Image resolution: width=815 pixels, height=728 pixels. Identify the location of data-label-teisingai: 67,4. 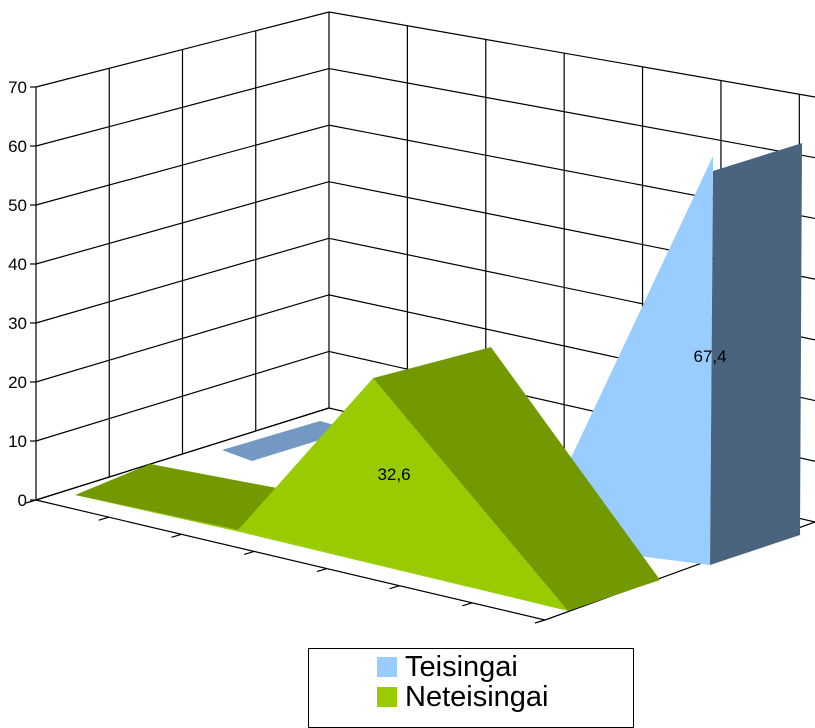
(709, 356).